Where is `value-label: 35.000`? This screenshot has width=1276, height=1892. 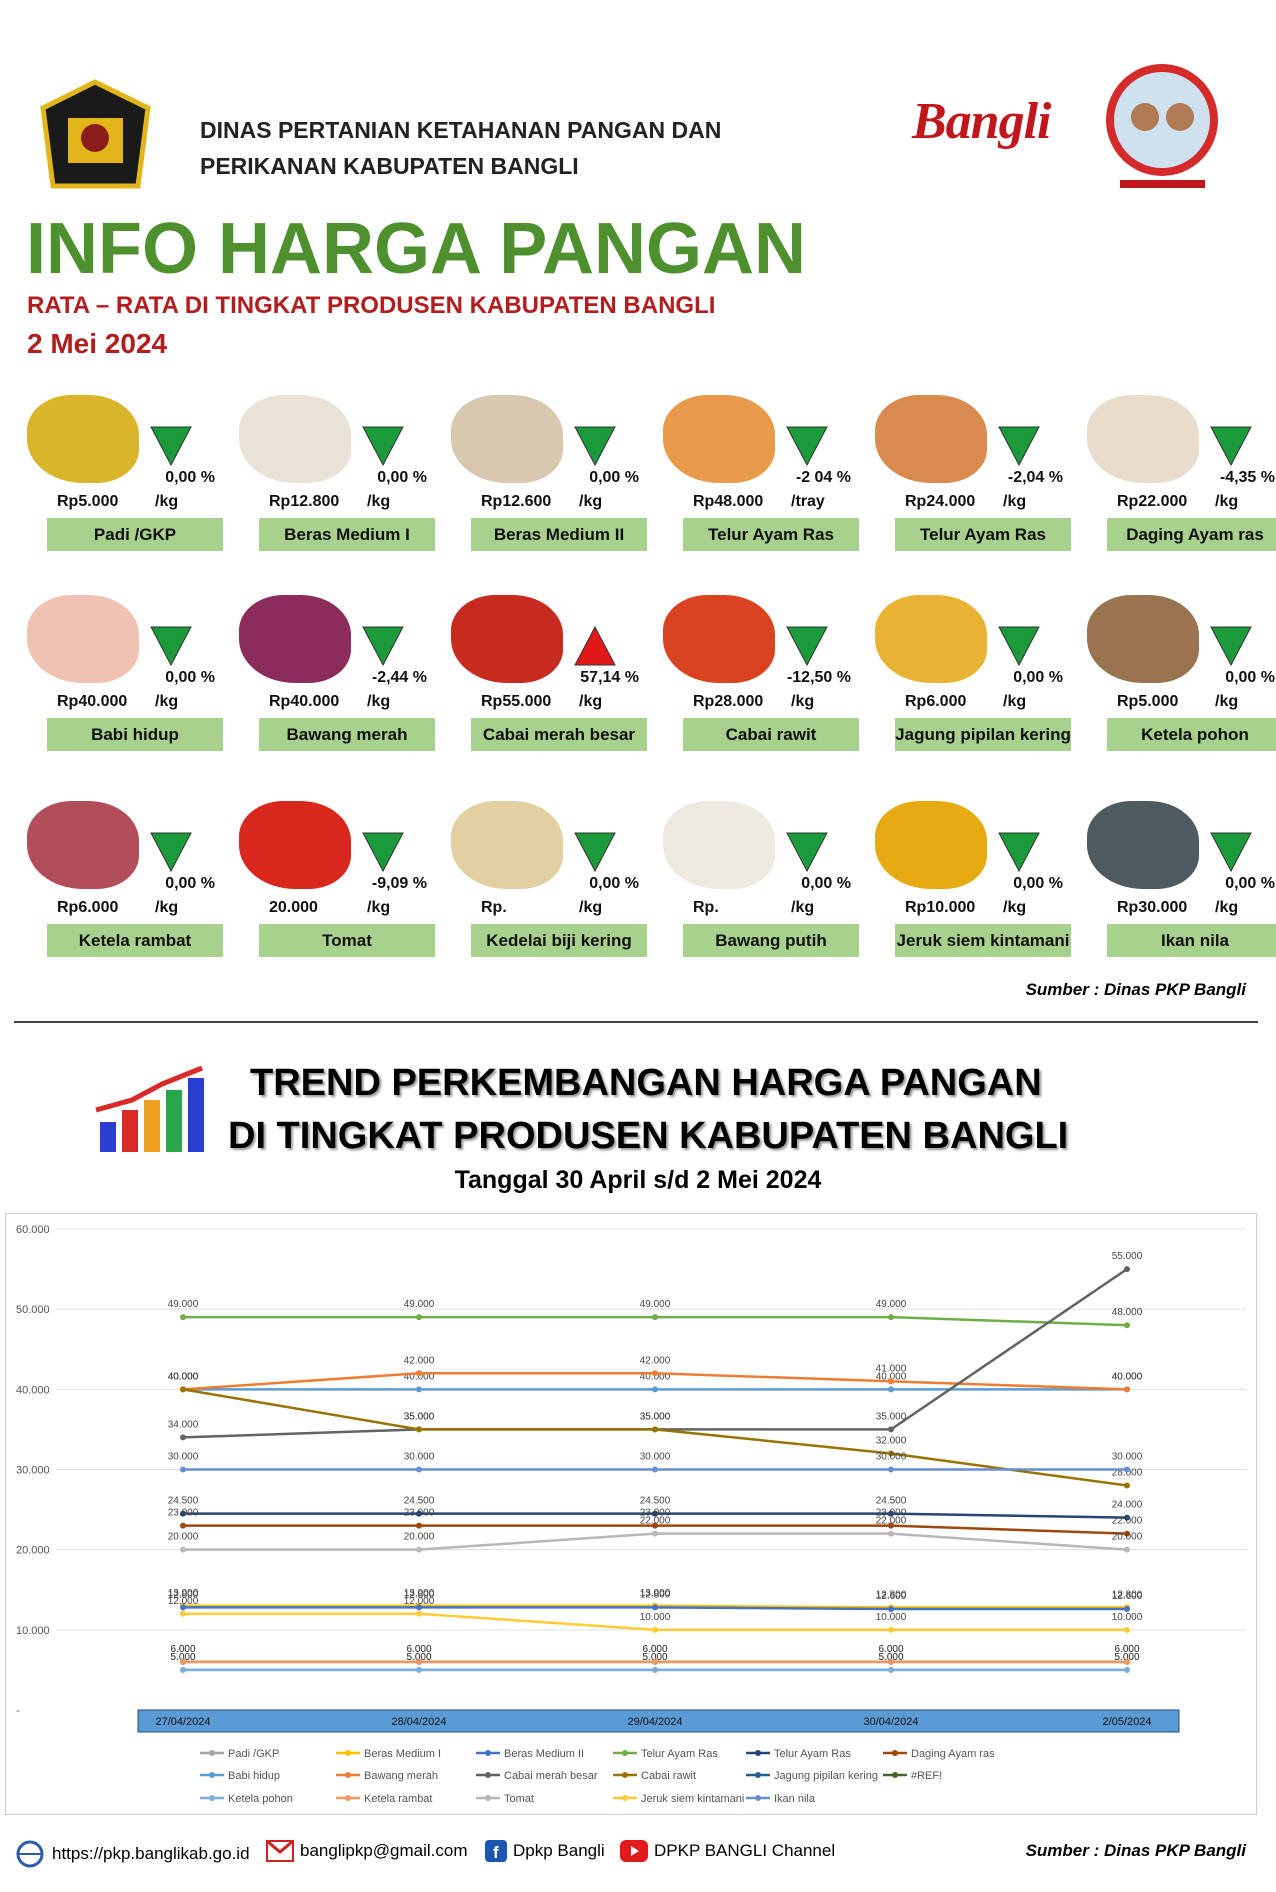 value-label: 35.000 is located at coordinates (655, 1416).